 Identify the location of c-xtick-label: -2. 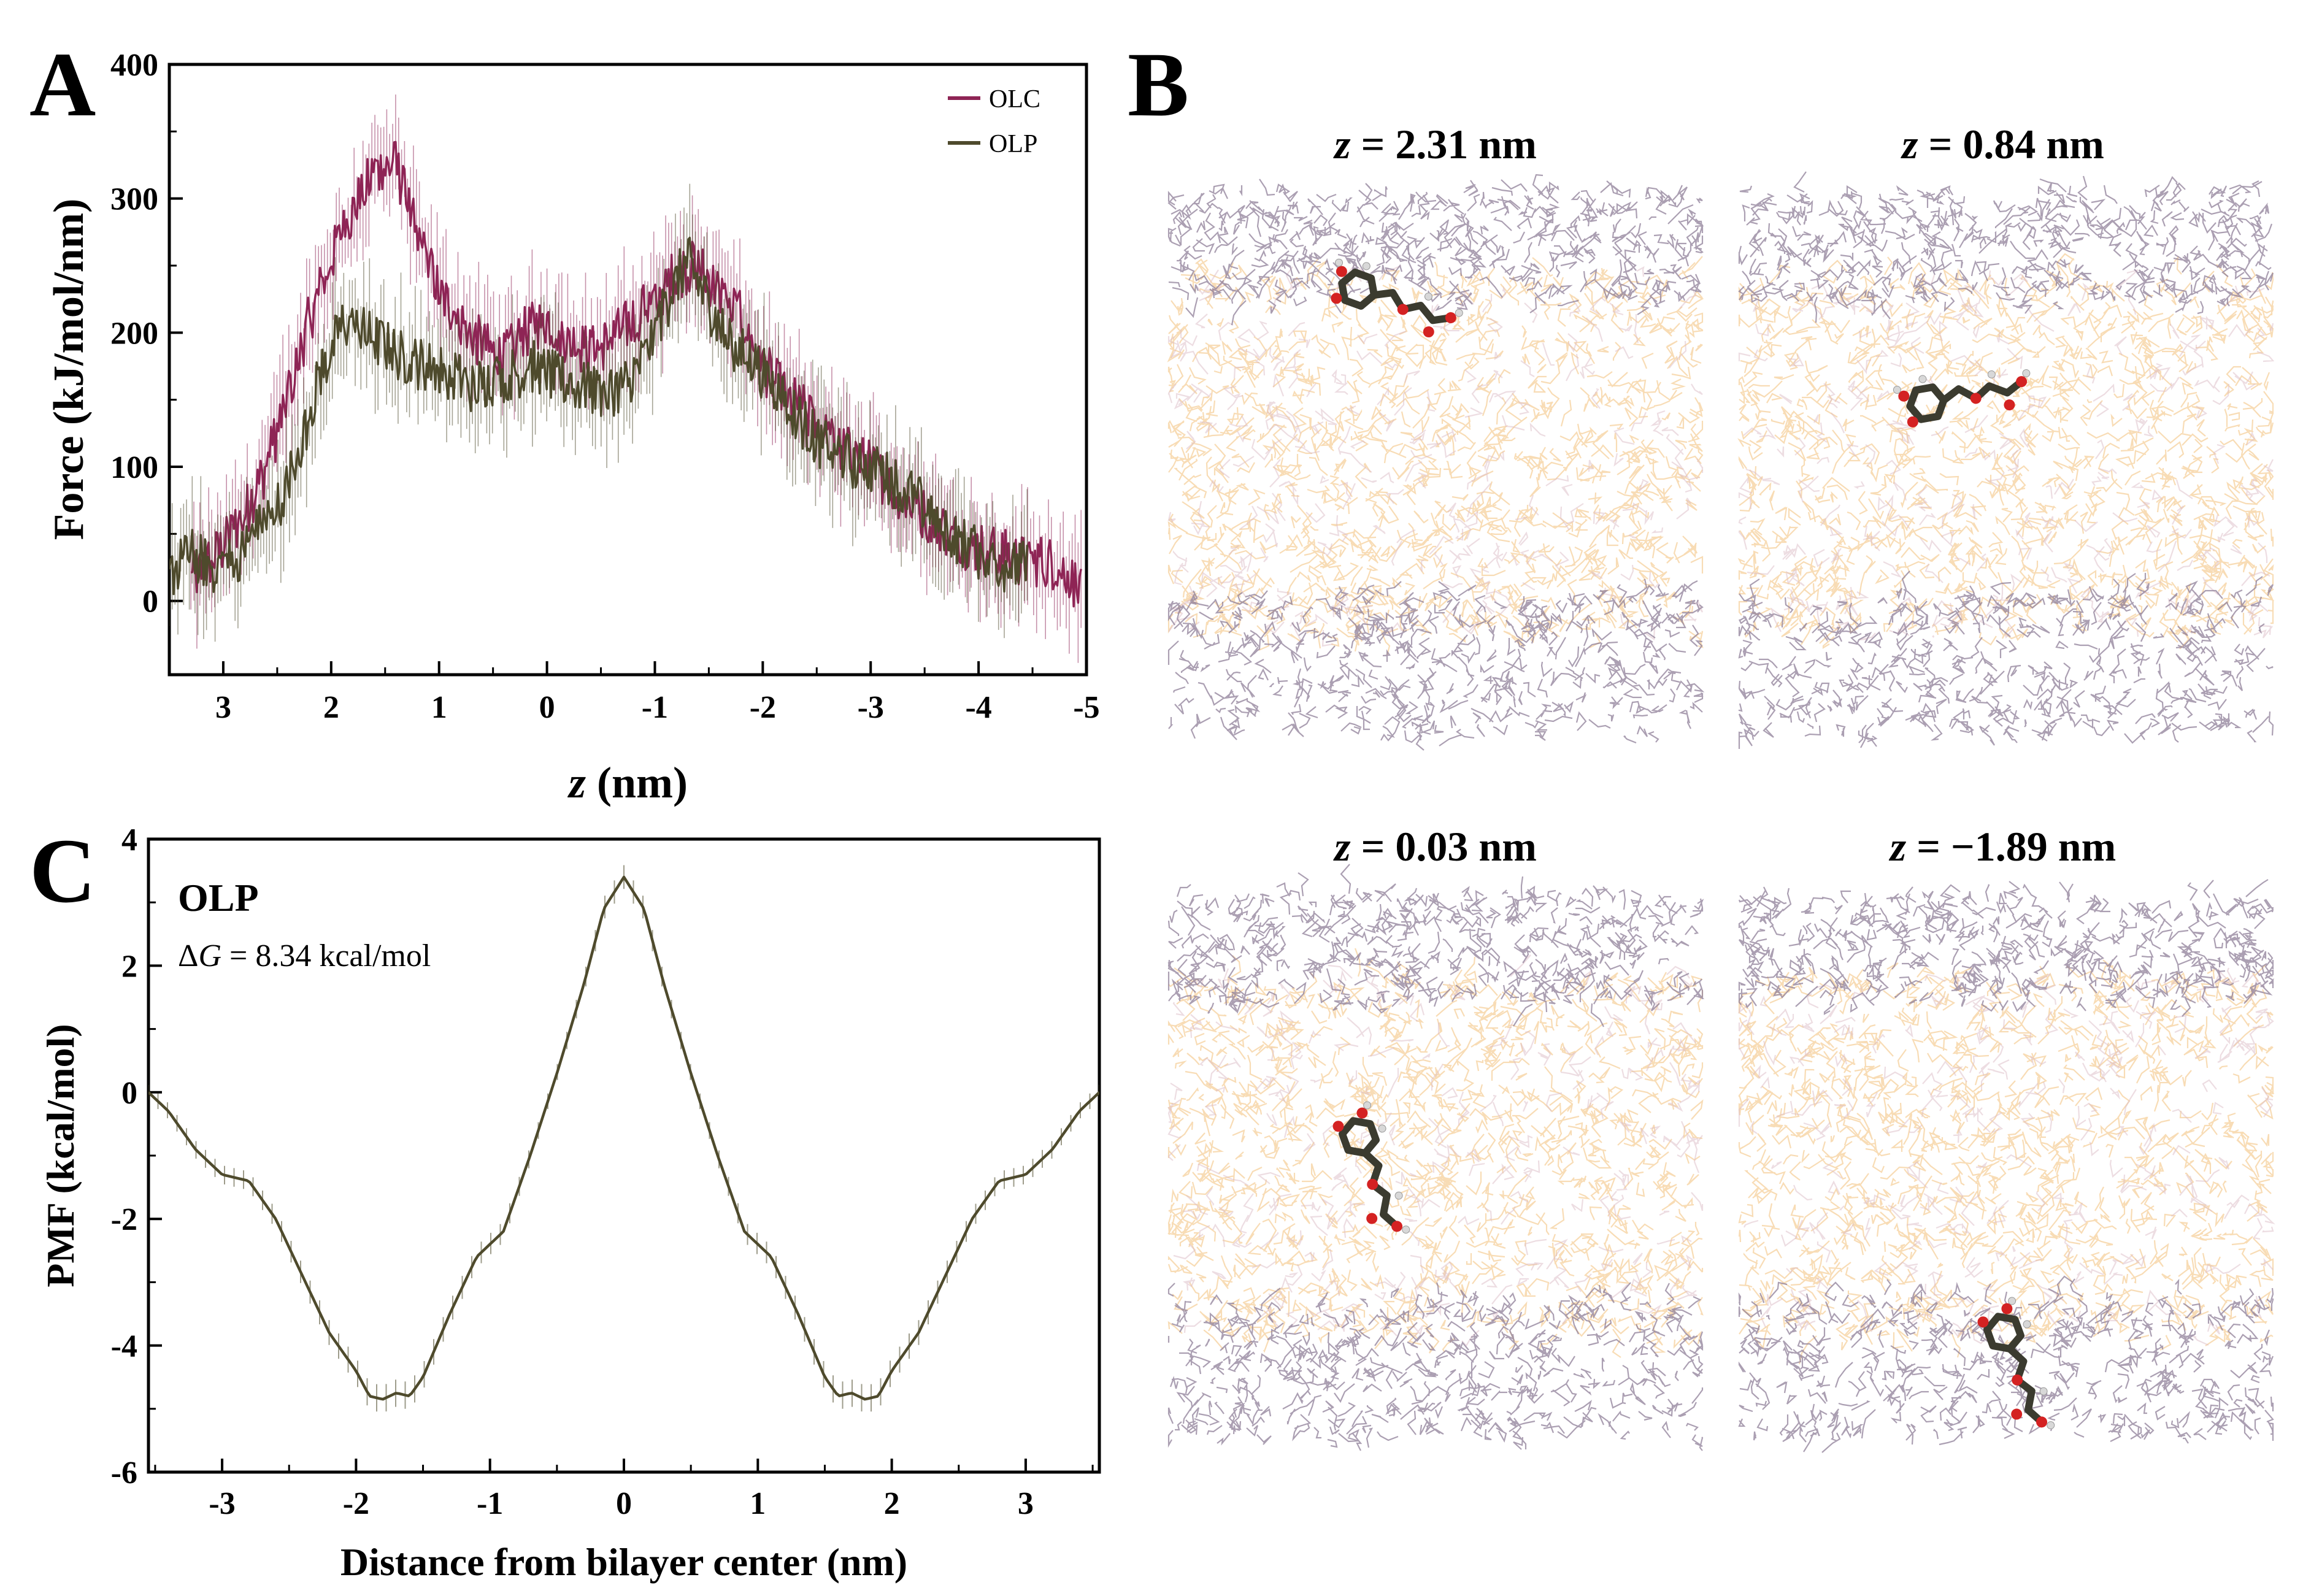
(356, 1503).